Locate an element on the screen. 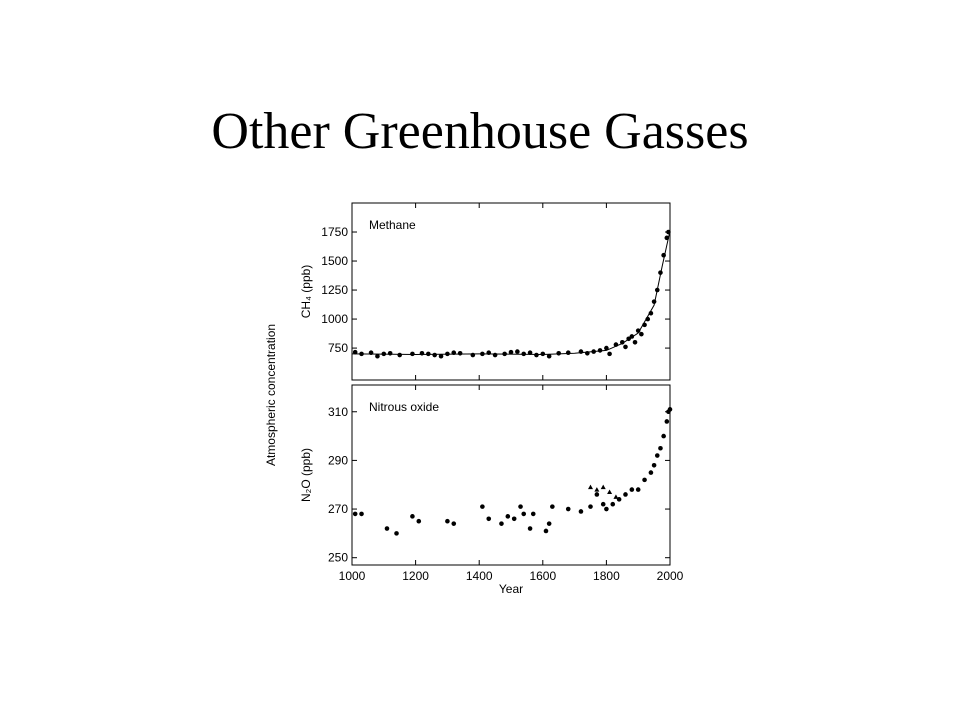 The width and height of the screenshot is (960, 720). x-tick-label: 1400 is located at coordinates (479, 576).